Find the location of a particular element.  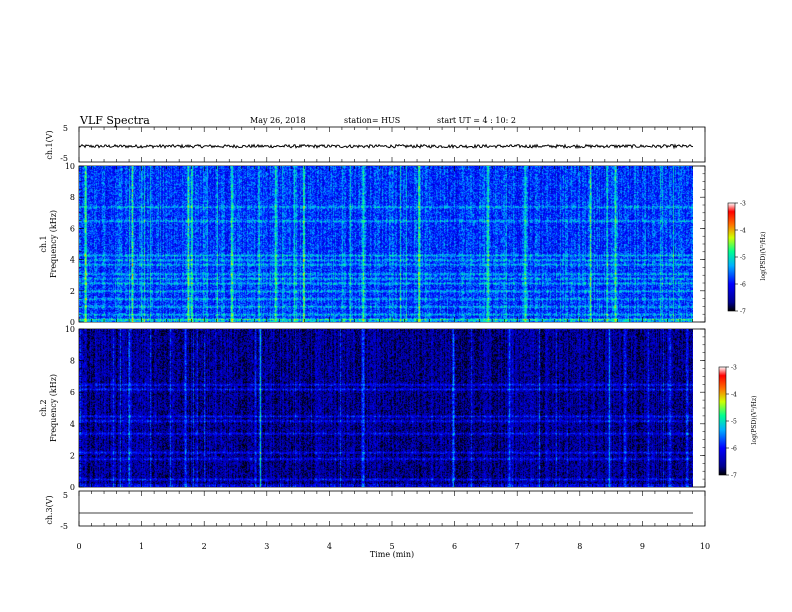

time-axis-label: Time (min) is located at coordinates (392, 554).